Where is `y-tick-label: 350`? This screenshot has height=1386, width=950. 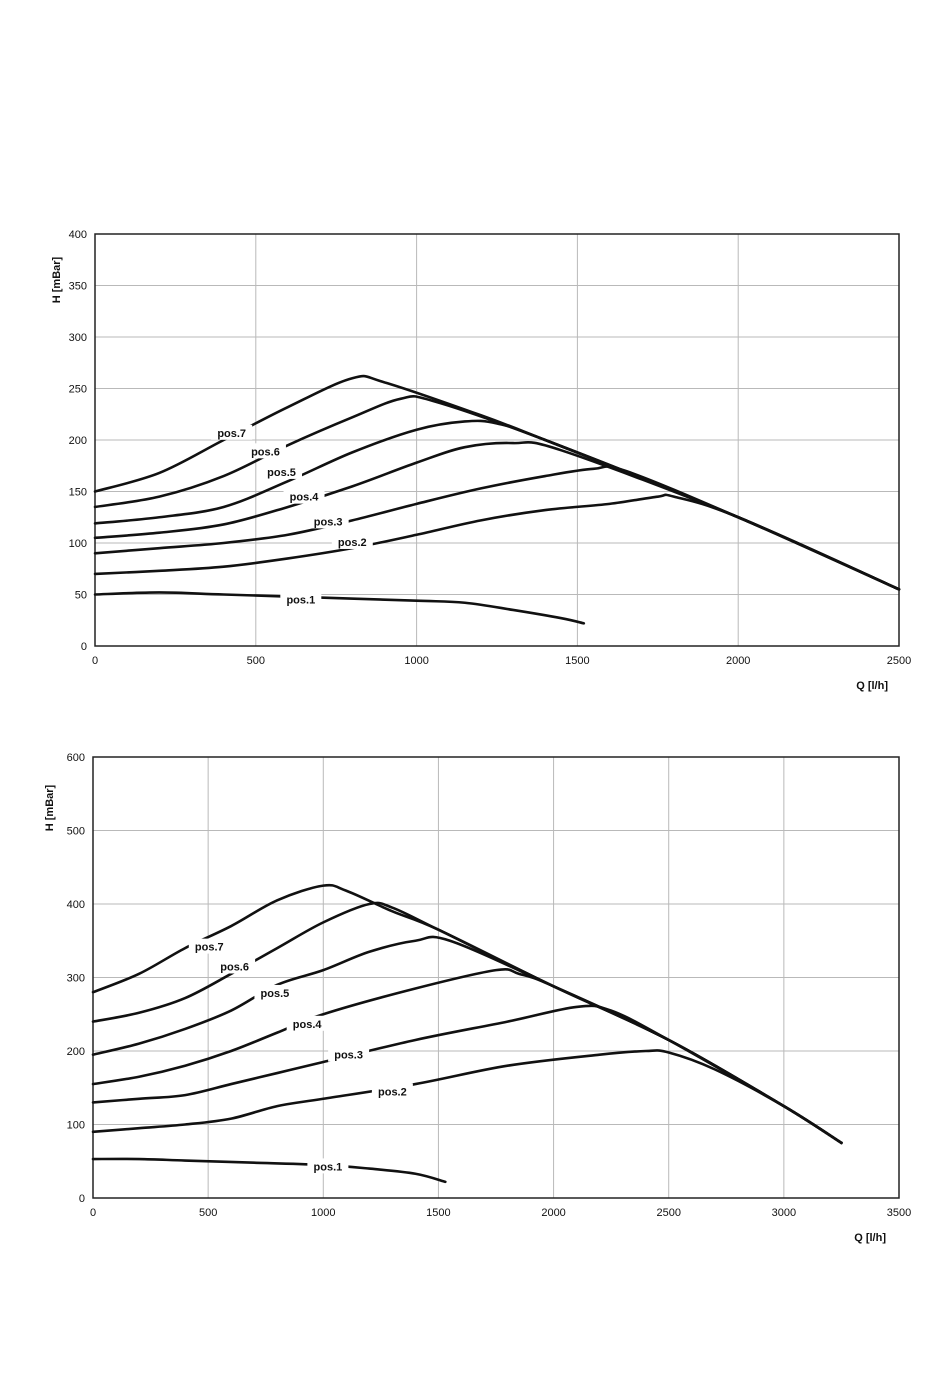 y-tick-label: 350 is located at coordinates (78, 287).